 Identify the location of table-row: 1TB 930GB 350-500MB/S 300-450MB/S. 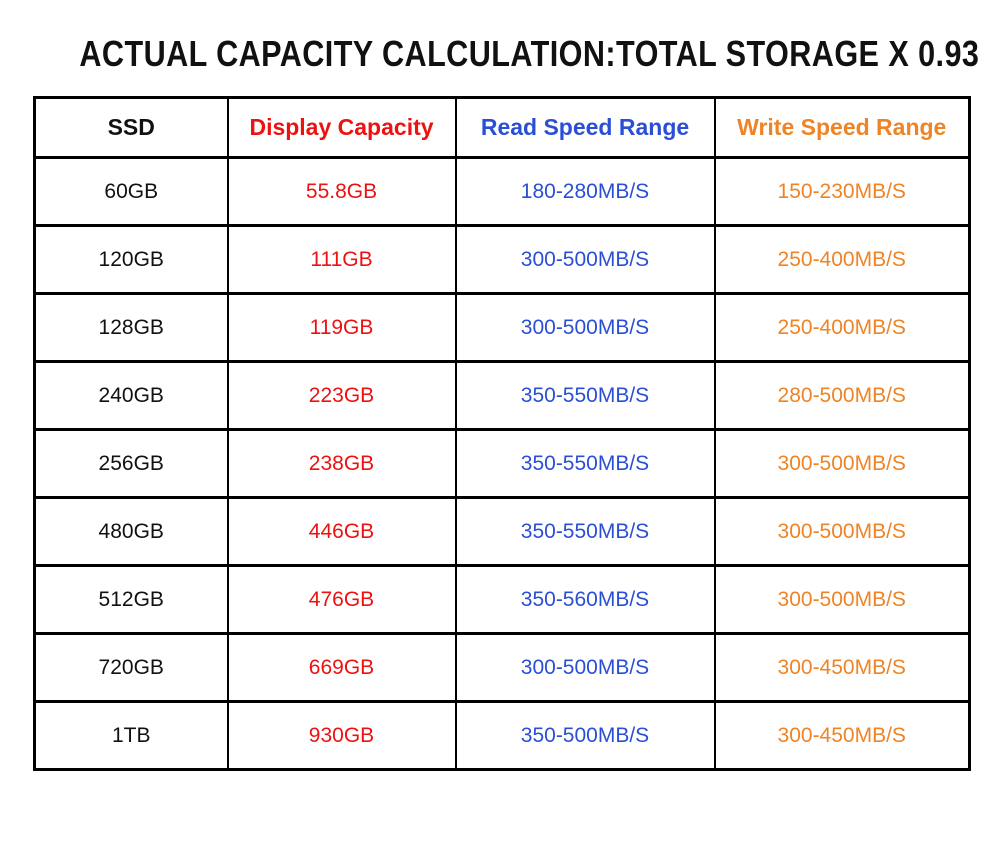
(502, 735).